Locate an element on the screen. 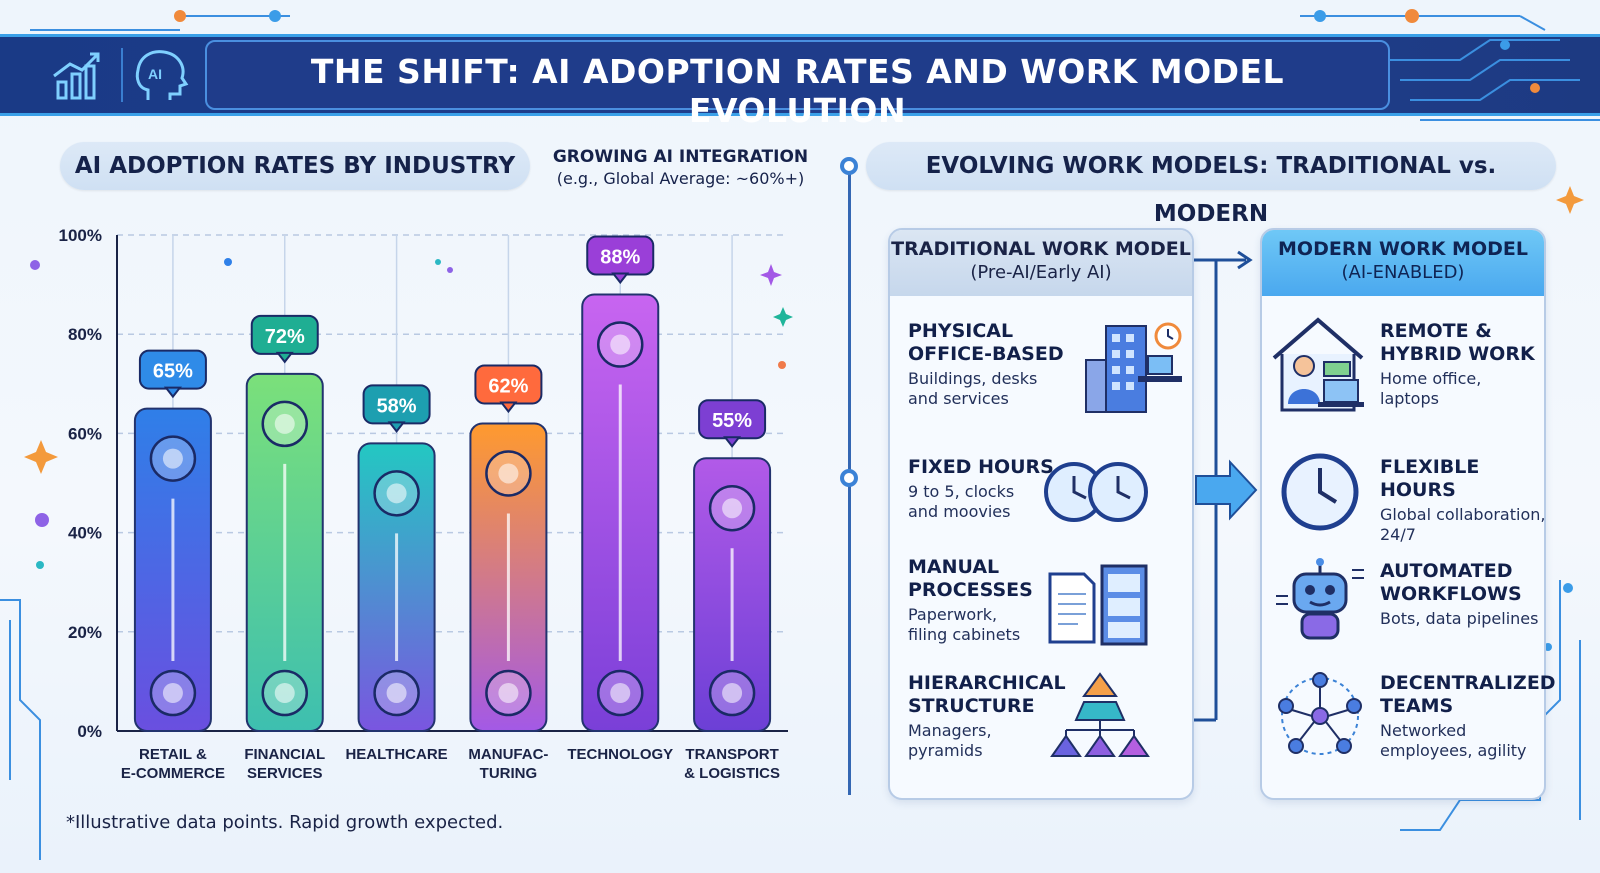  y-tick-label: 20% is located at coordinates (85, 632).